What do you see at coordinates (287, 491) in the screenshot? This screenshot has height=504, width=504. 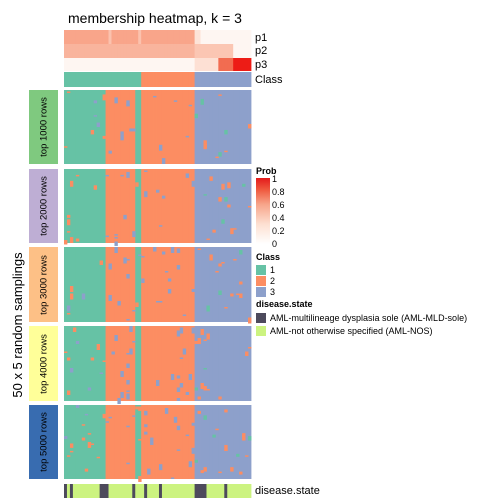 I see `row-label-disease-state: disease.state` at bounding box center [287, 491].